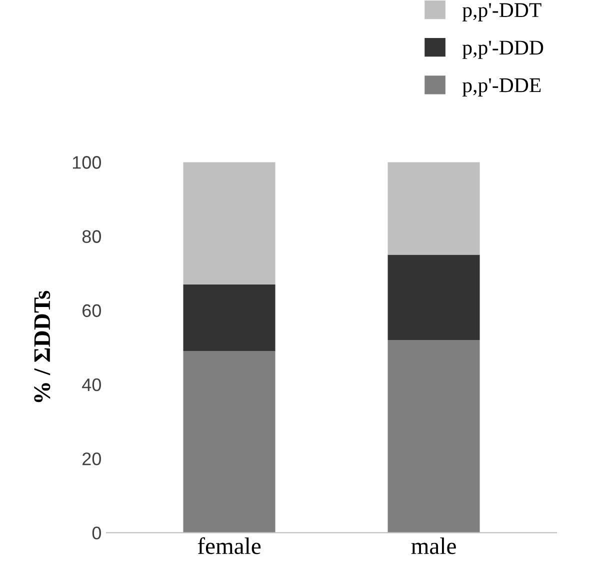 Image resolution: width=592 pixels, height=579 pixels. Describe the element at coordinates (433, 546) in the screenshot. I see `x-tick-label: male` at that location.